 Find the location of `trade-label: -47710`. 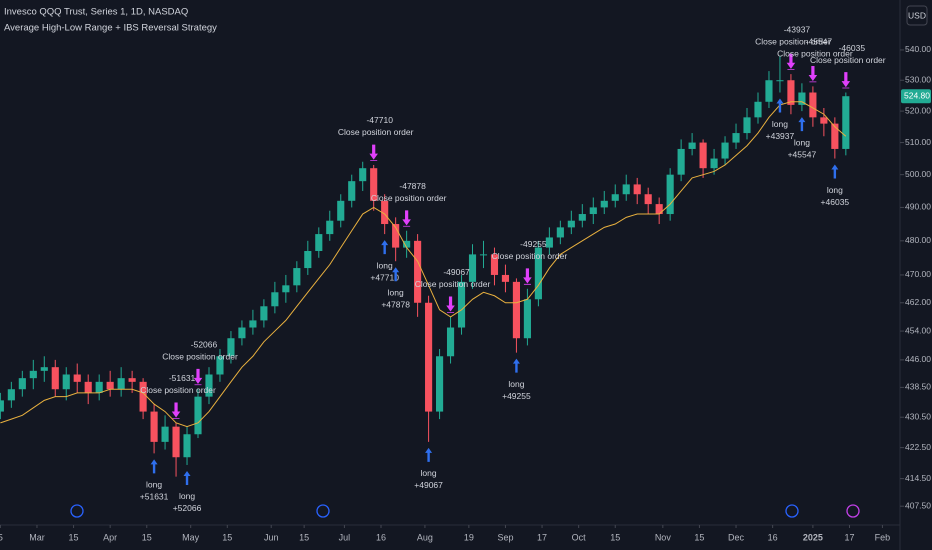

trade-label: -47710 is located at coordinates (379, 120).